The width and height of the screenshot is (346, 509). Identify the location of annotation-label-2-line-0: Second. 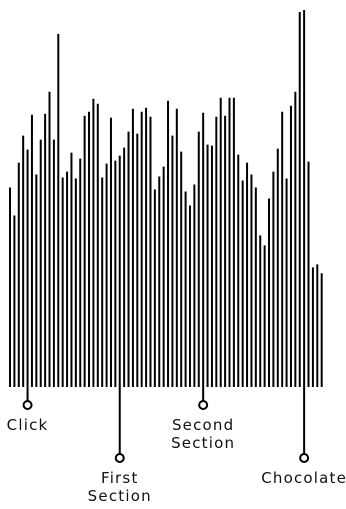
(203, 425).